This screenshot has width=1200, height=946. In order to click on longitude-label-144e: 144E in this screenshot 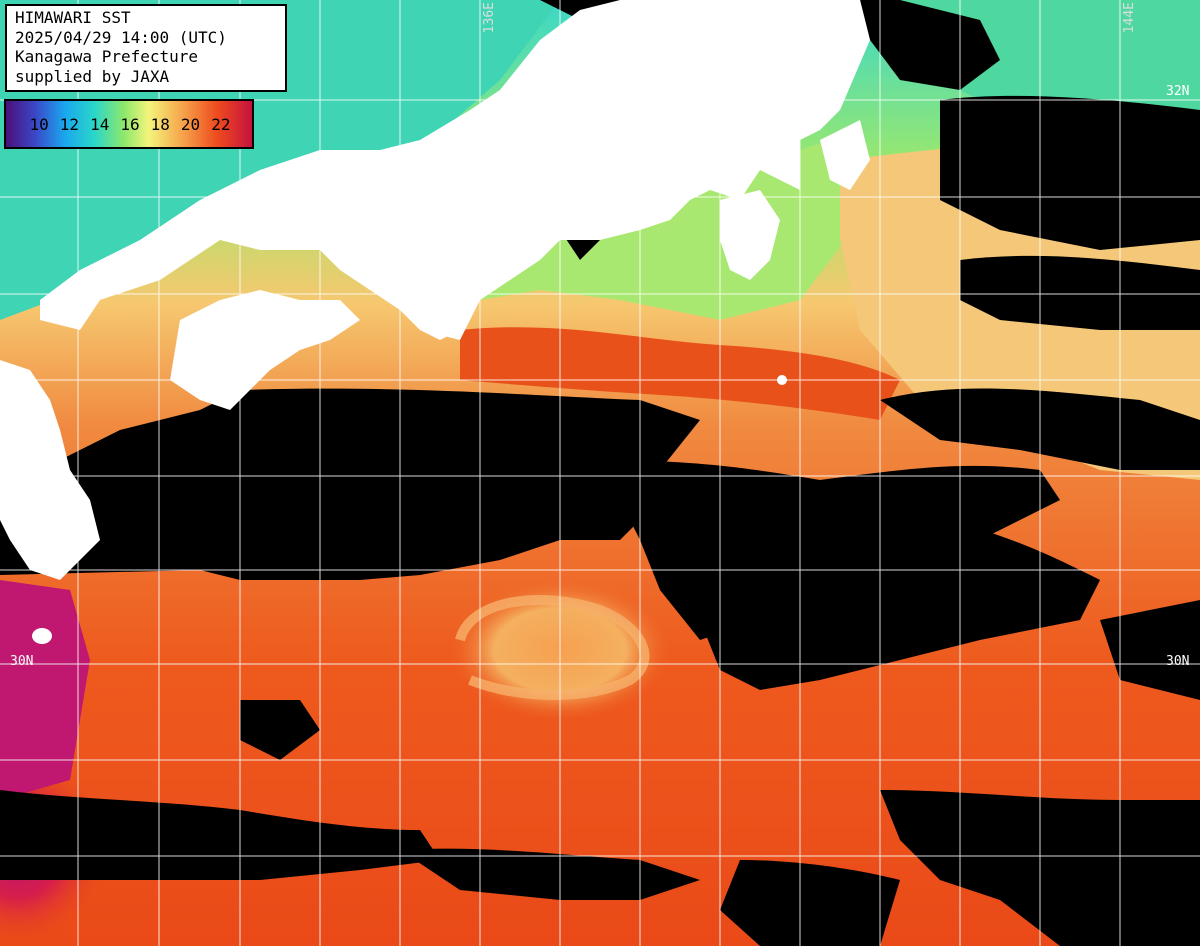, I will do `click(1129, 18)`.